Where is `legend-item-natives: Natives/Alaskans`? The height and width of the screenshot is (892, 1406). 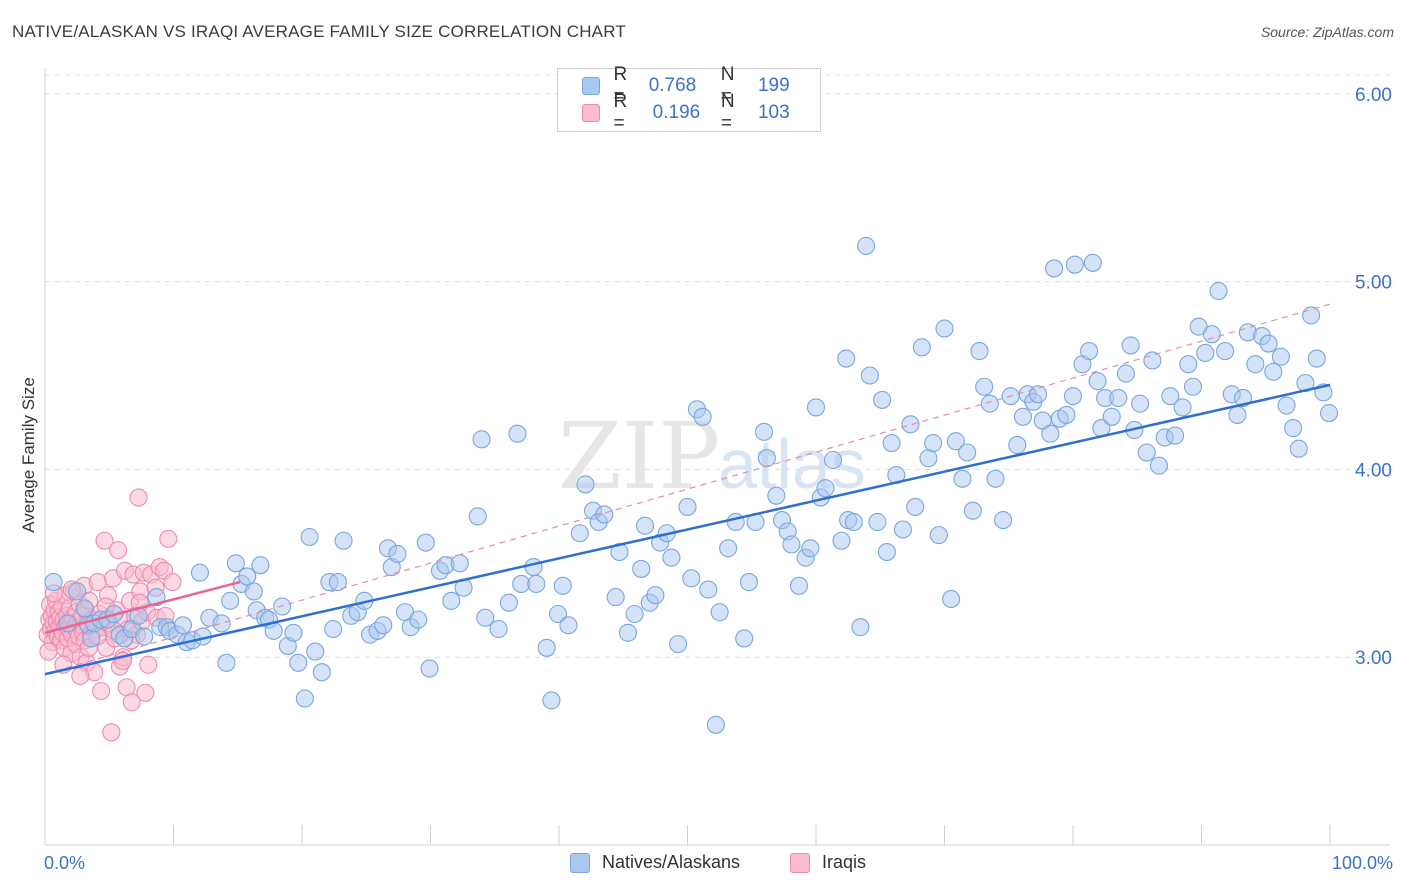
legend-item-natives: Natives/Alaskans is located at coordinates (655, 862).